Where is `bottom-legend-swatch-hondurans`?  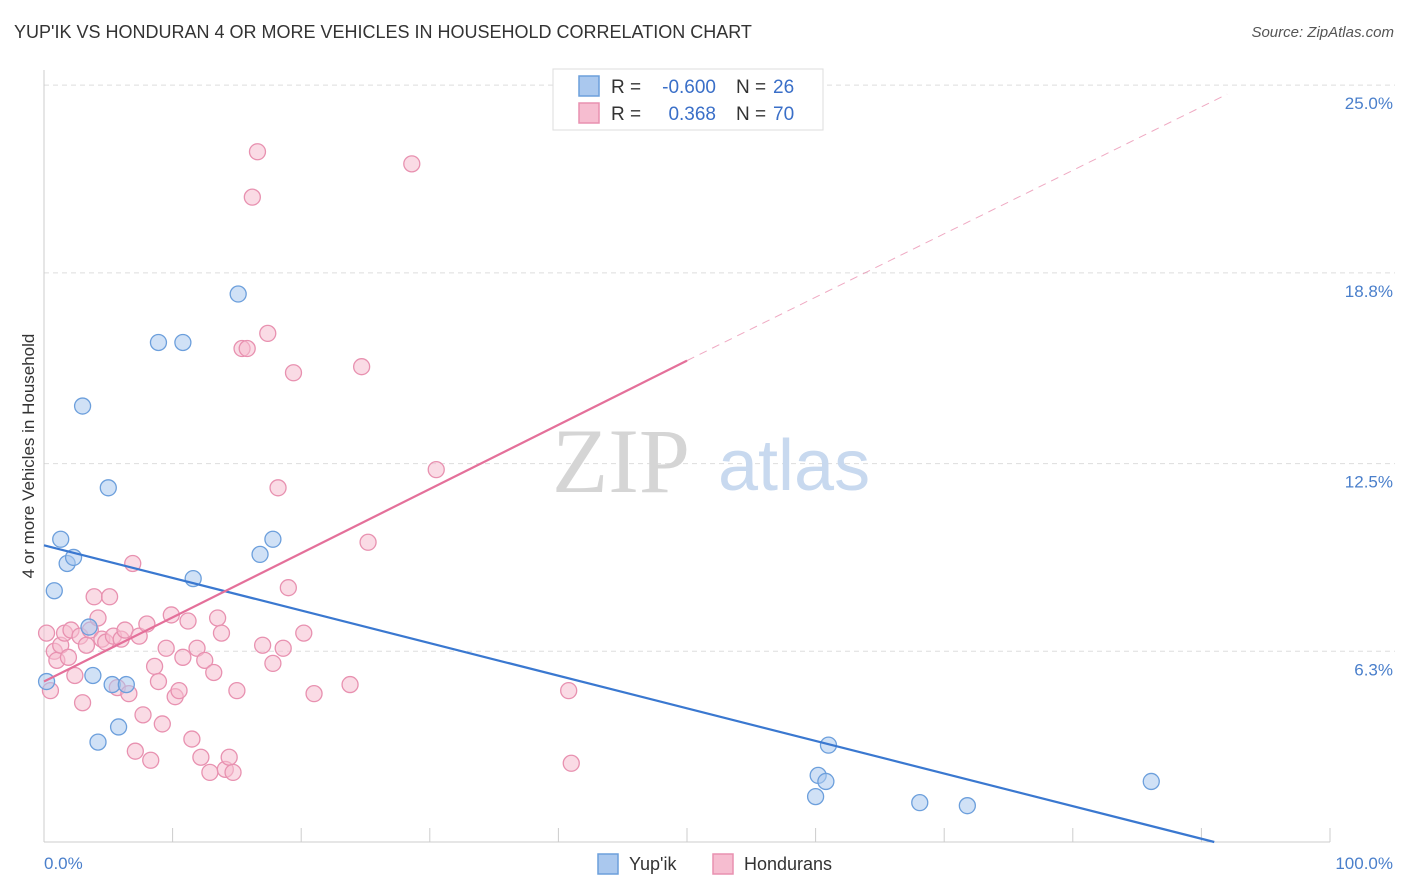 bottom-legend-swatch-hondurans is located at coordinates (723, 864).